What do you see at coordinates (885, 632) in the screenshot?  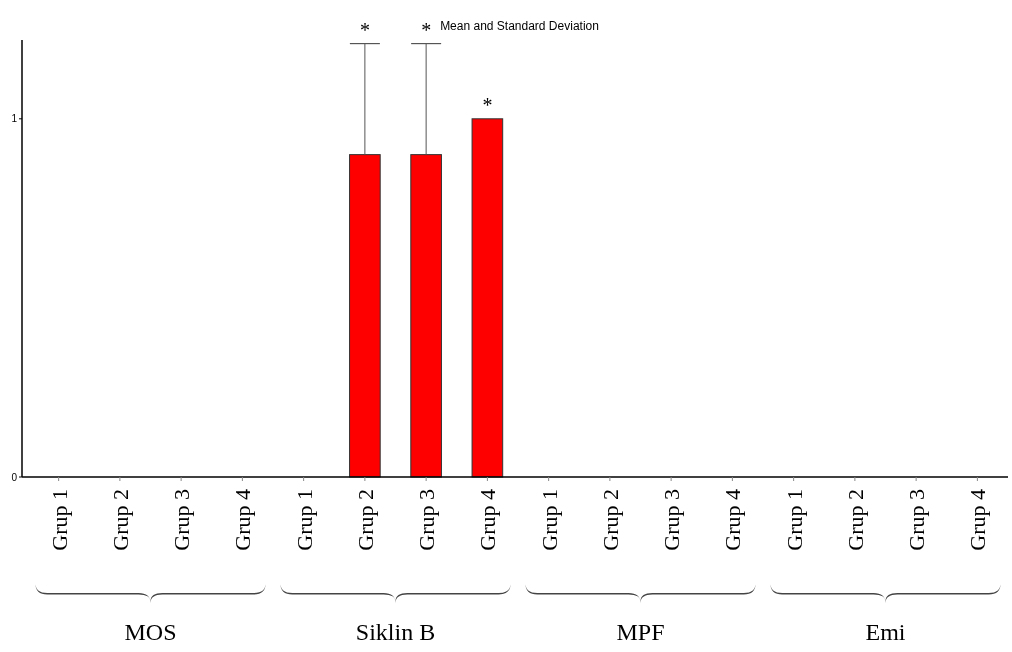 I see `text: Emi` at bounding box center [885, 632].